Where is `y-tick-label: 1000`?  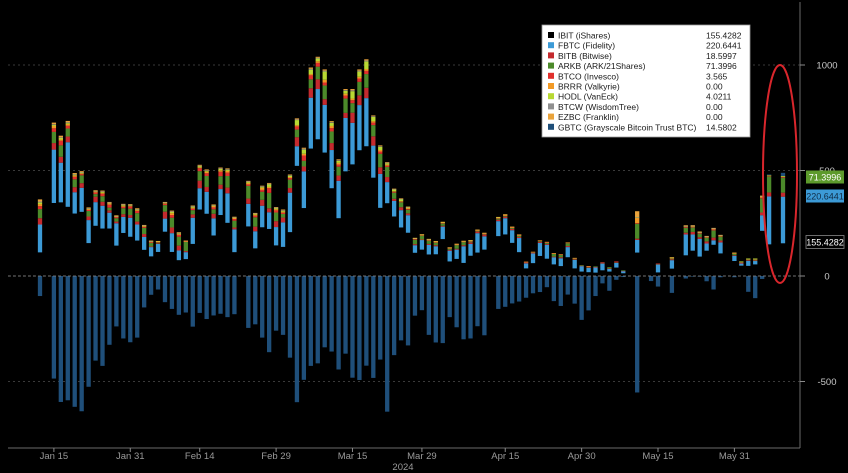
y-tick-label: 1000 is located at coordinates (826, 66).